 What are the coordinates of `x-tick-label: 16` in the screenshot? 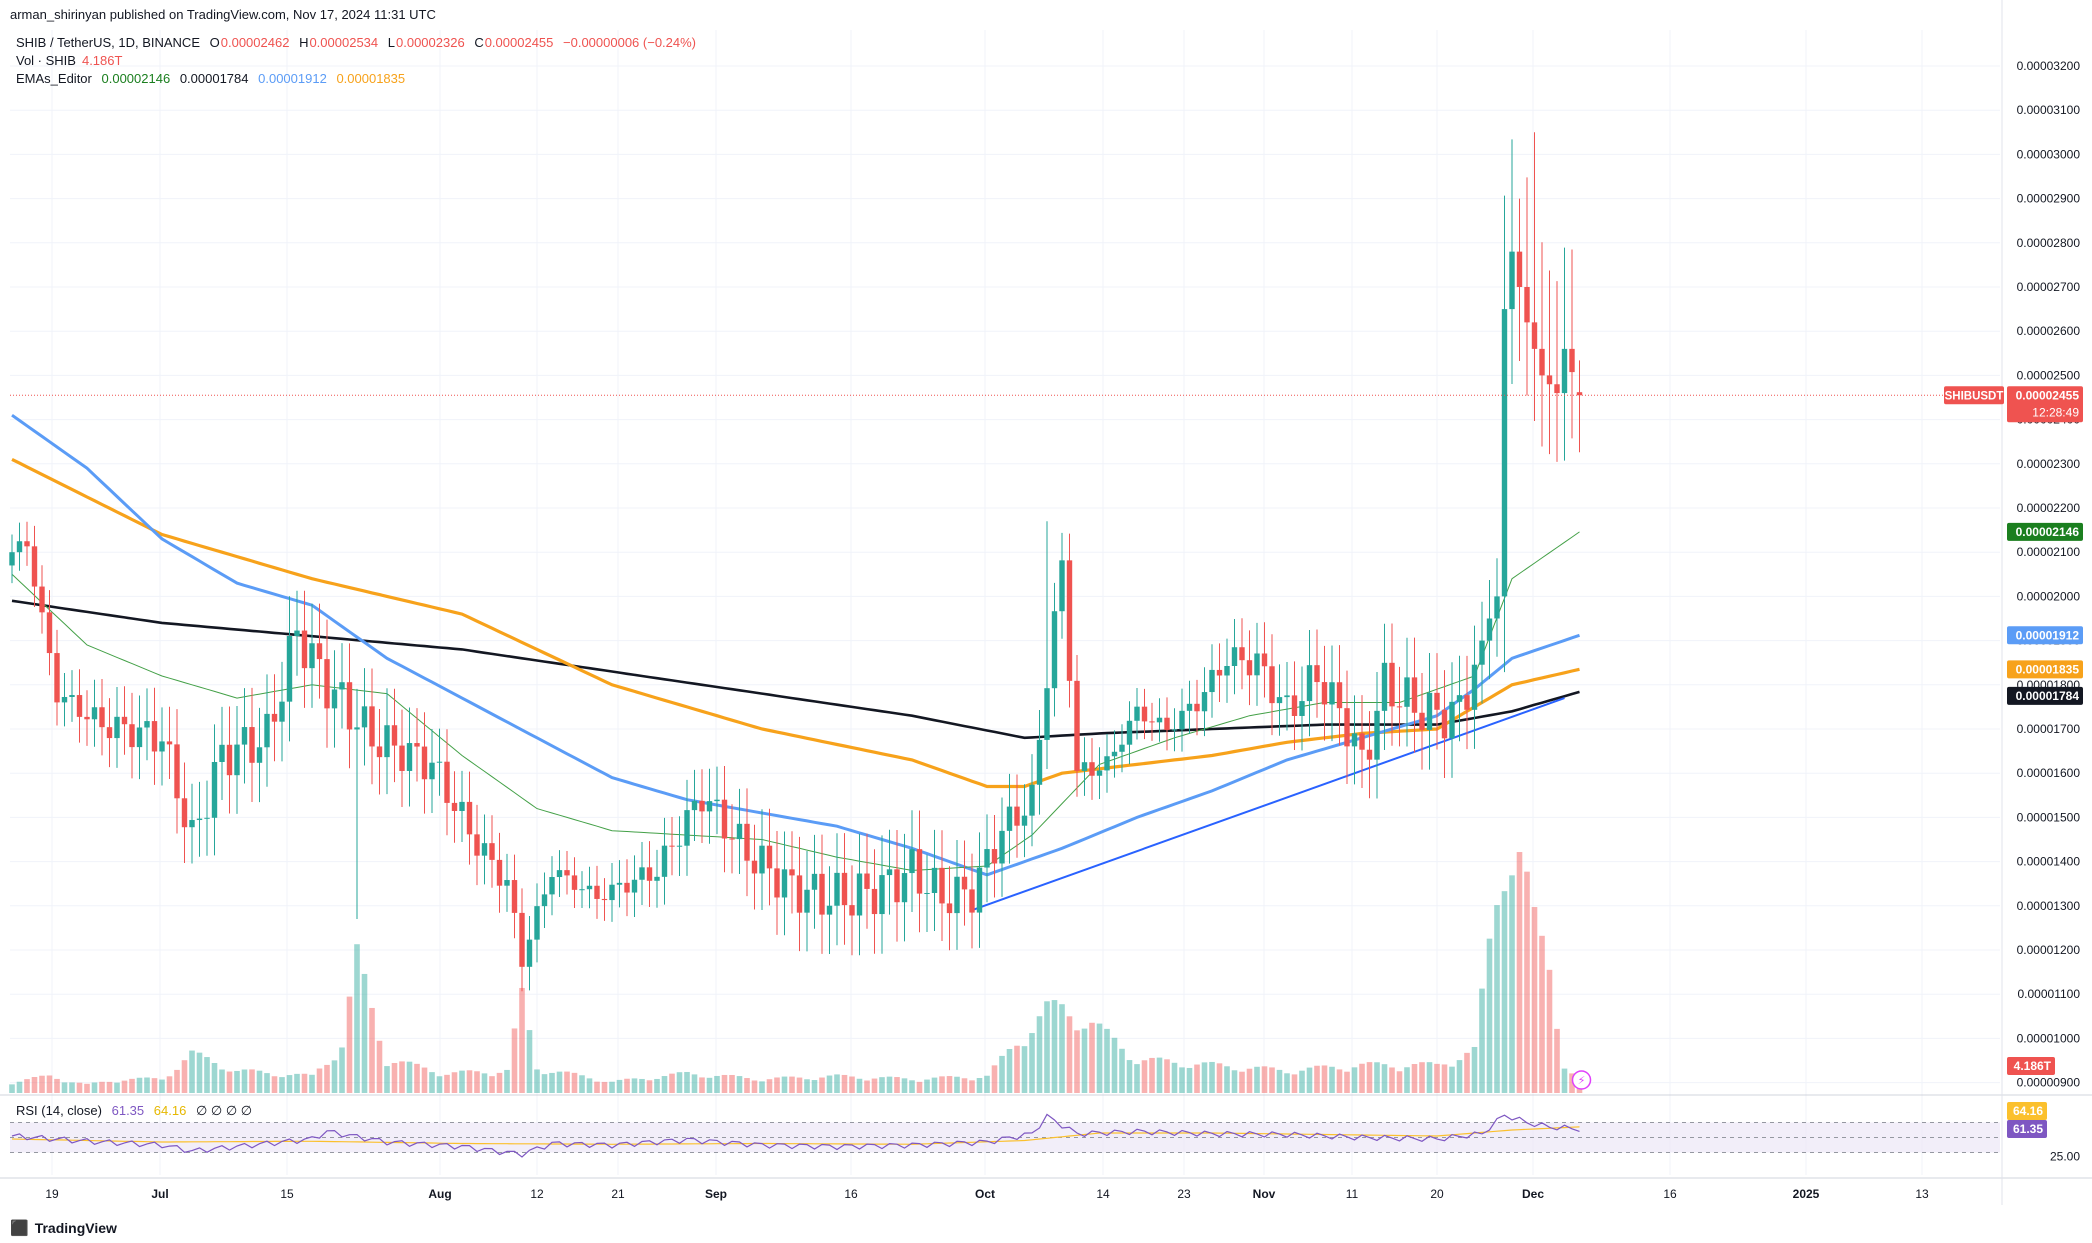 It's located at (1670, 1194).